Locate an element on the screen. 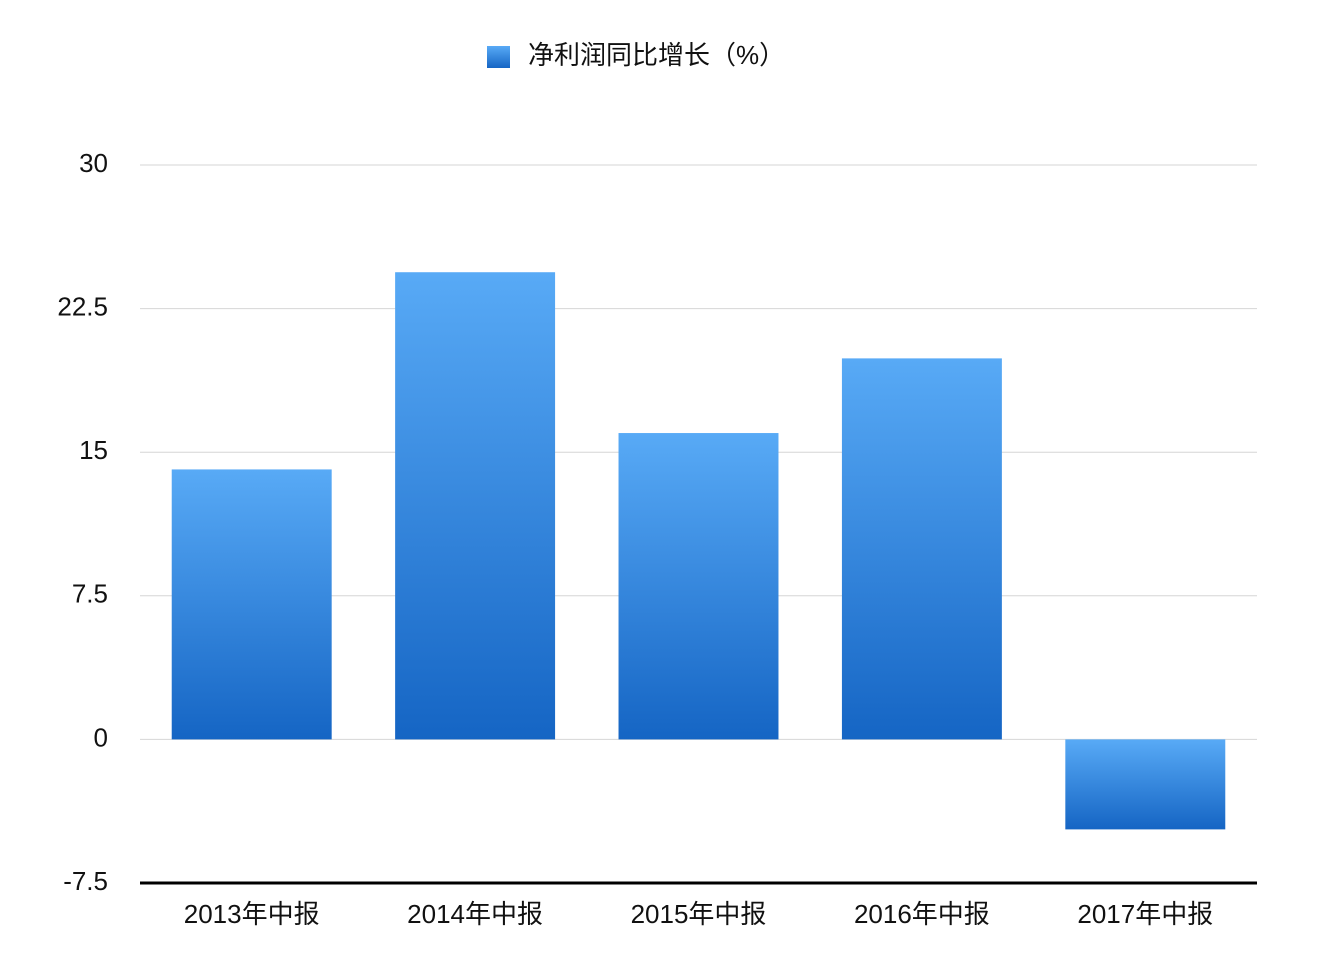 This screenshot has width=1324, height=958. y-tick-label: 7.5 is located at coordinates (90, 594).